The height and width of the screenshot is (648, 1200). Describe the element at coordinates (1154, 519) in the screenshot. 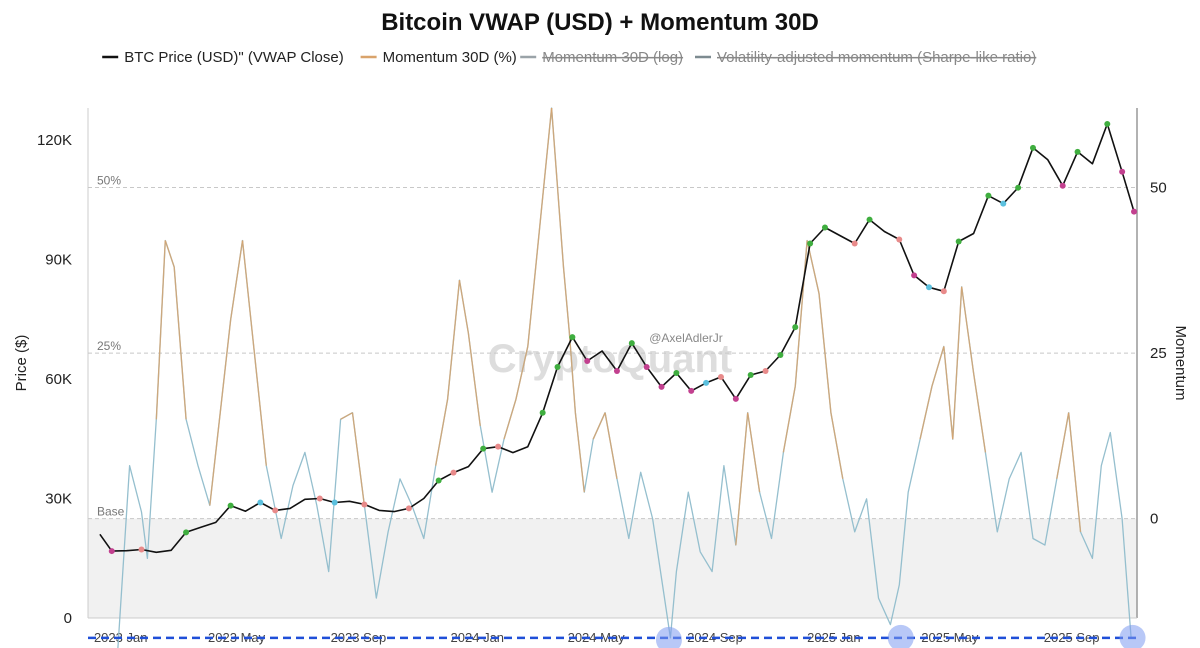

I see `right-tick-label: 0` at that location.